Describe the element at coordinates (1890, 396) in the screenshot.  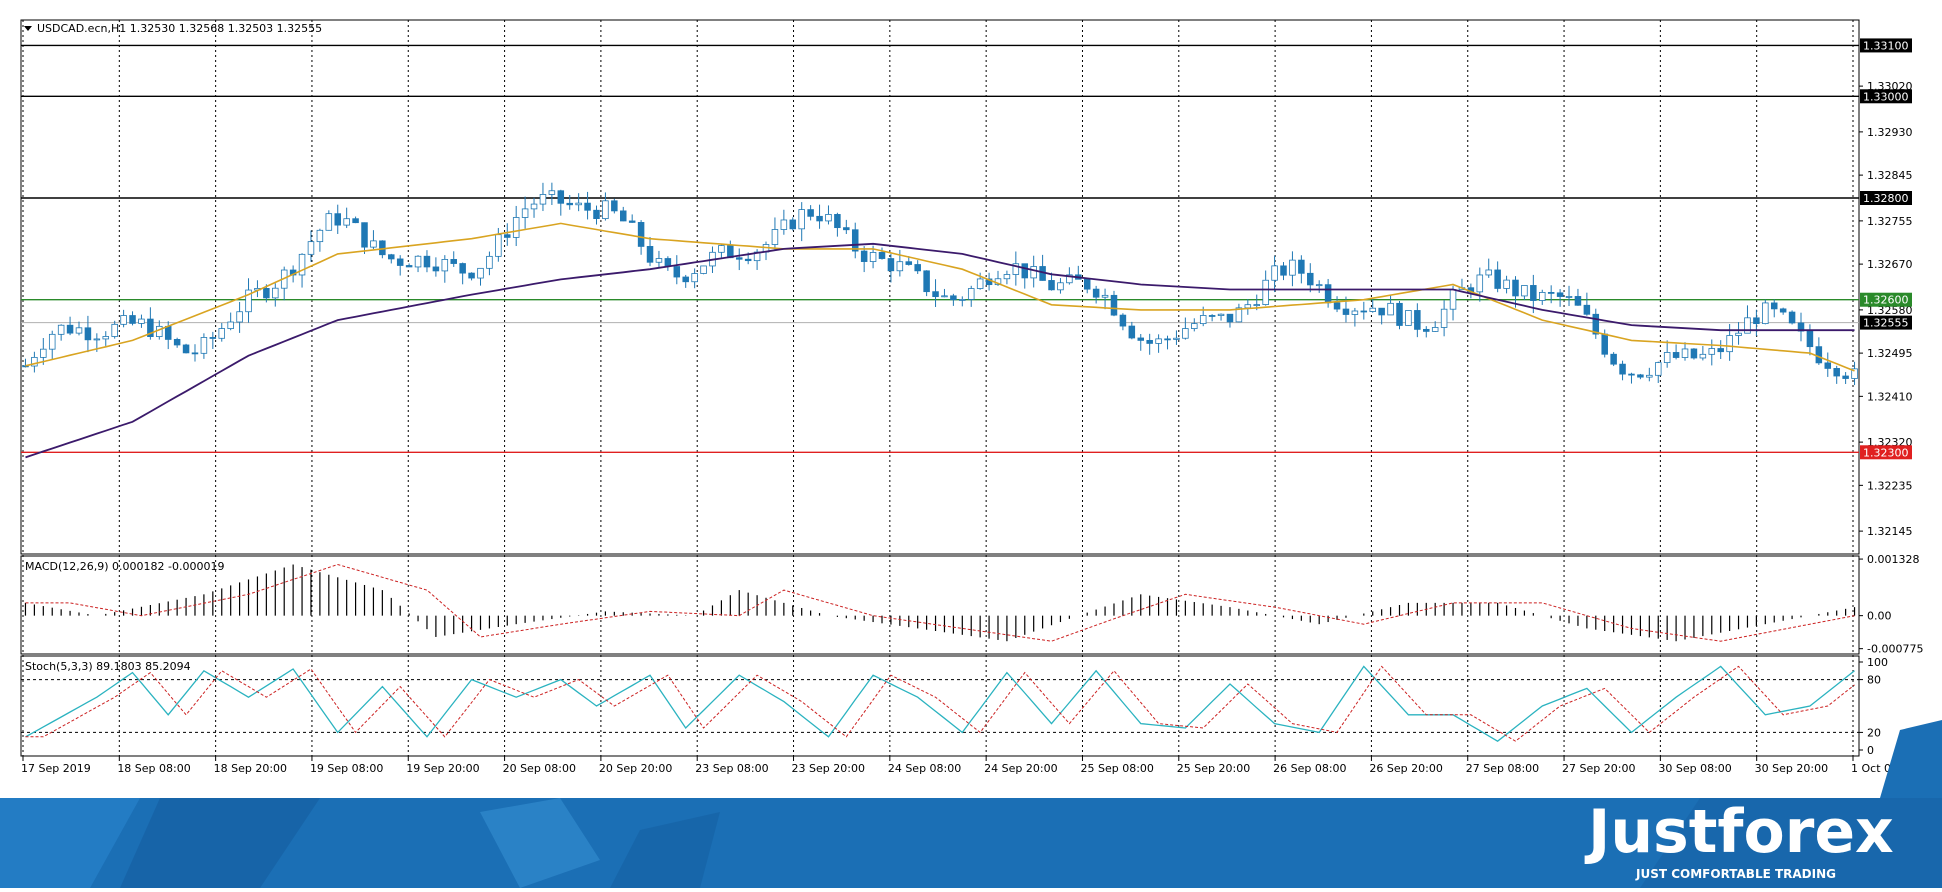
I see `y-tick-label: 1.32410` at that location.